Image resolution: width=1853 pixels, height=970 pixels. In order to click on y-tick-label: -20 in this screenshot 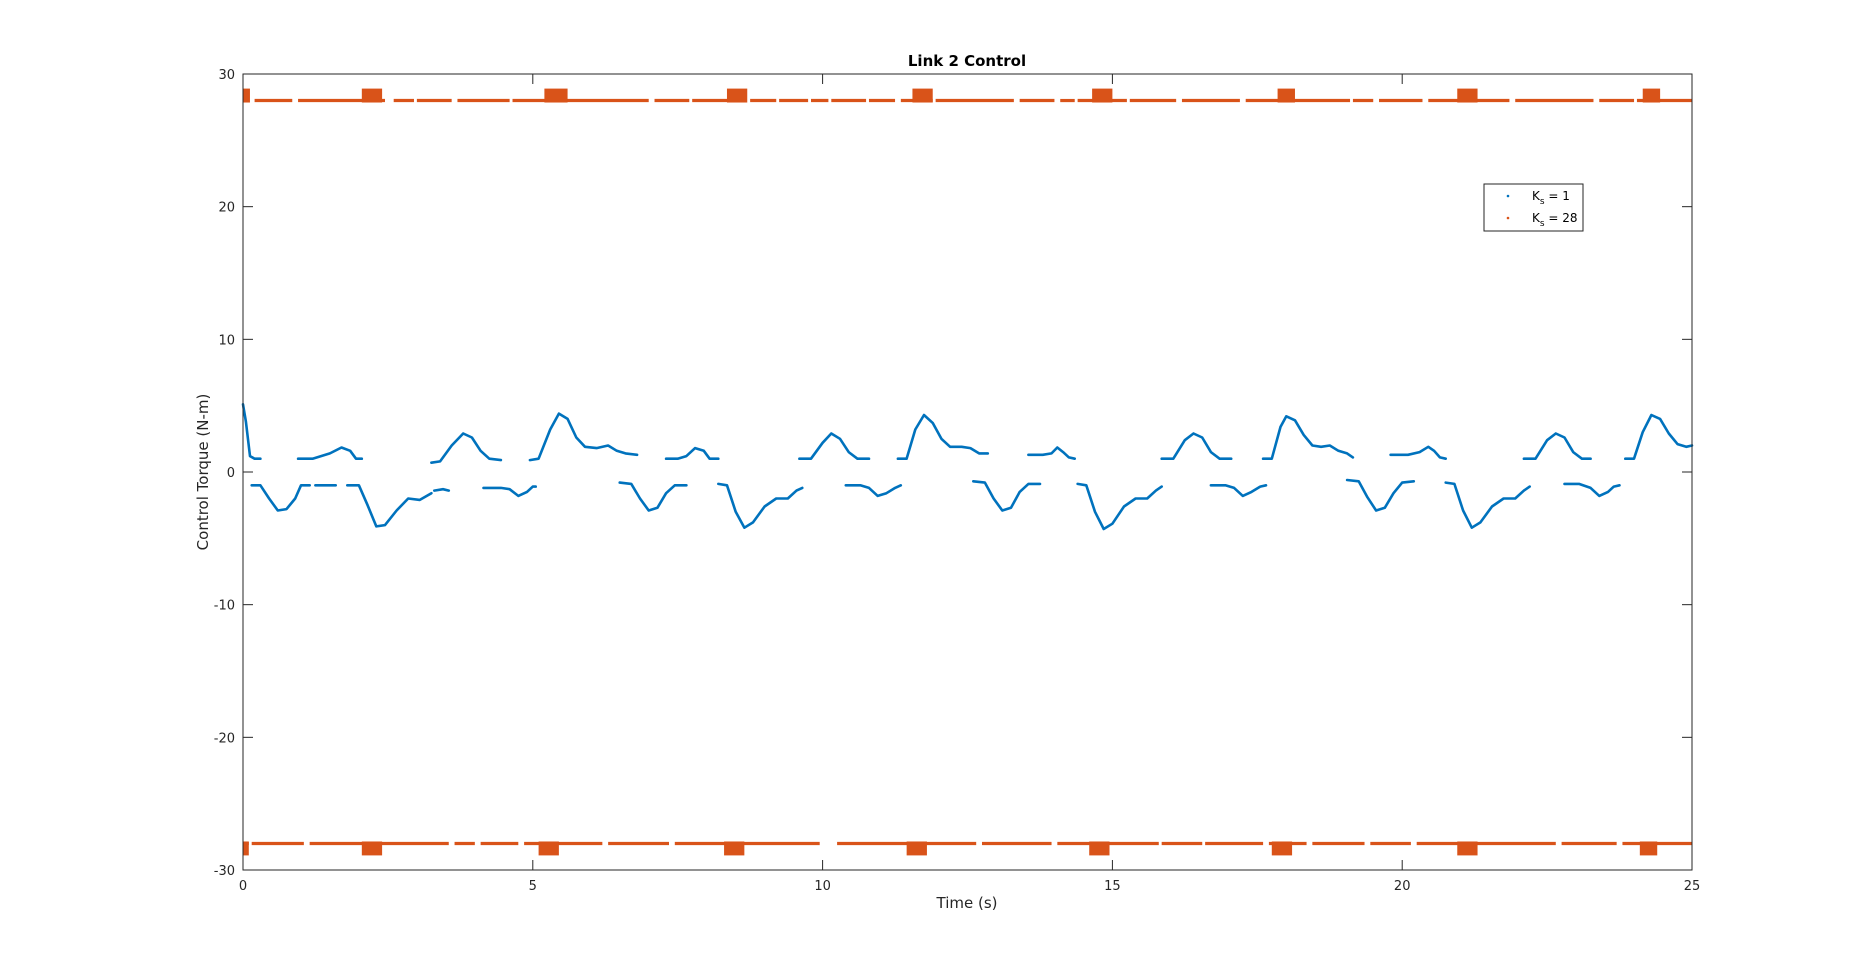, I will do `click(224, 738)`.